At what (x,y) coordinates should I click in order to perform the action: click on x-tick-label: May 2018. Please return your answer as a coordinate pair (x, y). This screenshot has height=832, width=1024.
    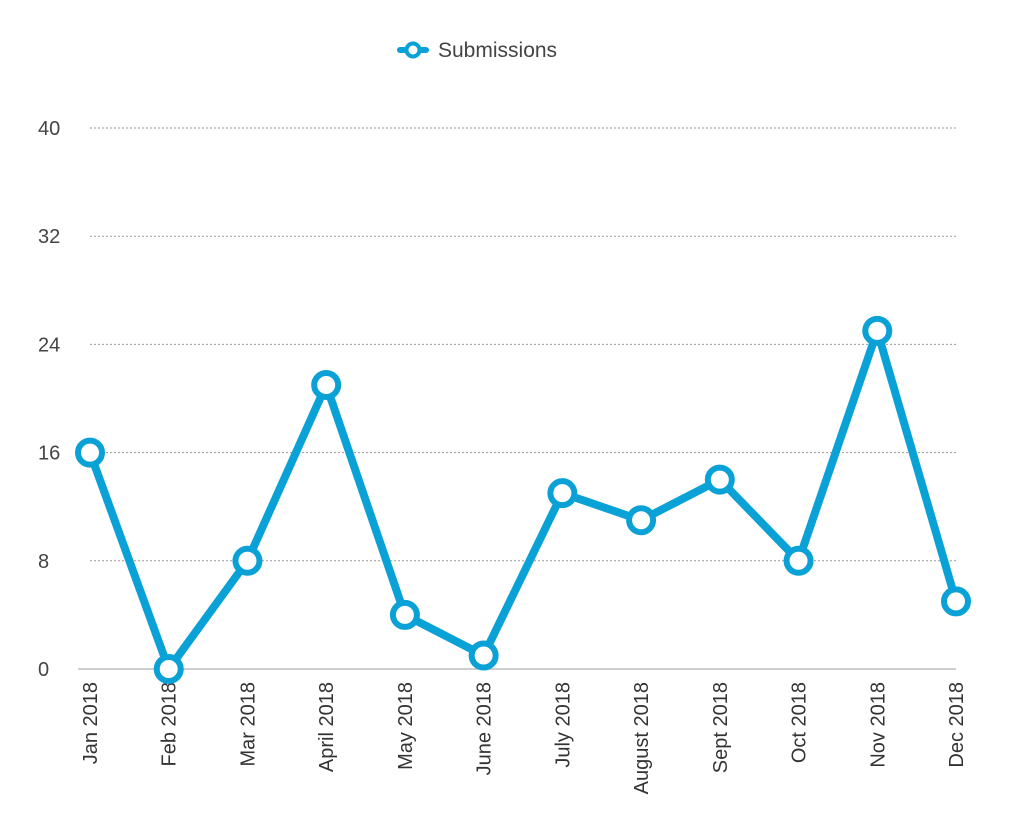
    Looking at the image, I should click on (406, 726).